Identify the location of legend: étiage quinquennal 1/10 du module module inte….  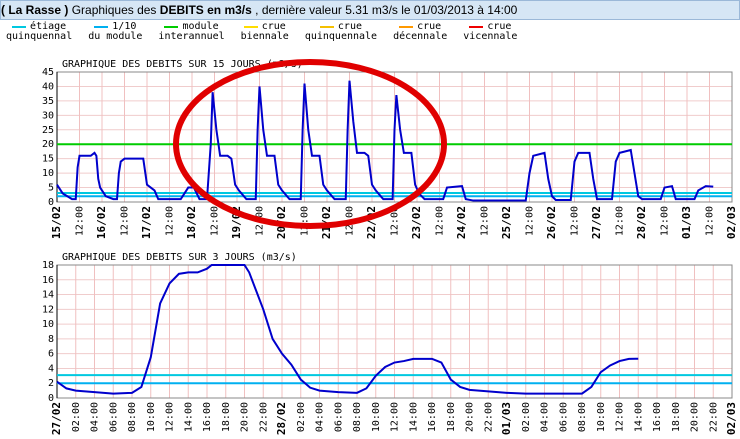
(261, 32).